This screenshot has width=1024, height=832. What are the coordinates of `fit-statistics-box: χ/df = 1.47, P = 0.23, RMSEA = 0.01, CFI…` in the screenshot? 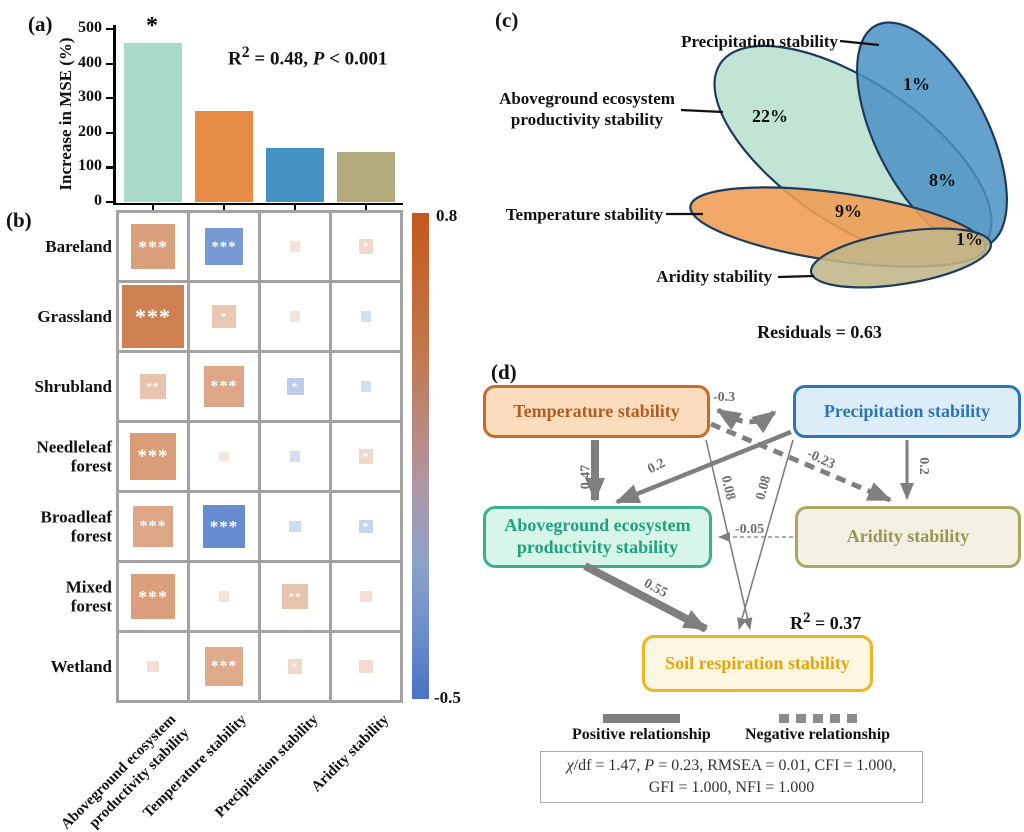 It's located at (731, 777).